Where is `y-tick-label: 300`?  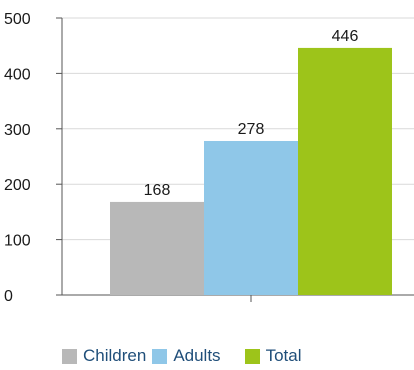
y-tick-label: 300 is located at coordinates (17, 130).